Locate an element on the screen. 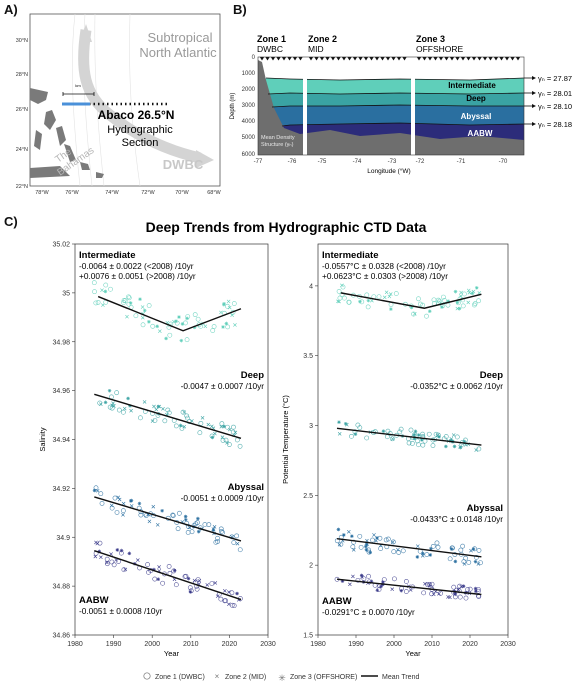 This screenshot has height=685, width=572. station-markers is located at coordinates (390, 59).